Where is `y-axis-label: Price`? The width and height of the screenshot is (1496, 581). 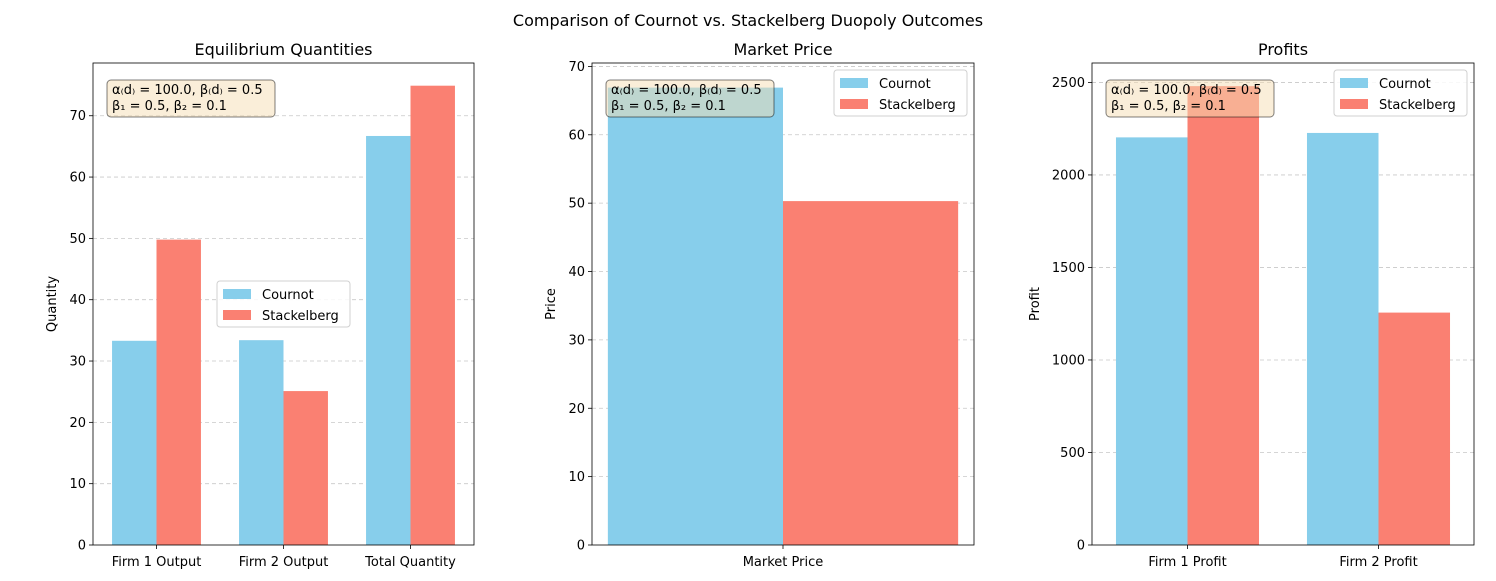 y-axis-label: Price is located at coordinates (551, 304).